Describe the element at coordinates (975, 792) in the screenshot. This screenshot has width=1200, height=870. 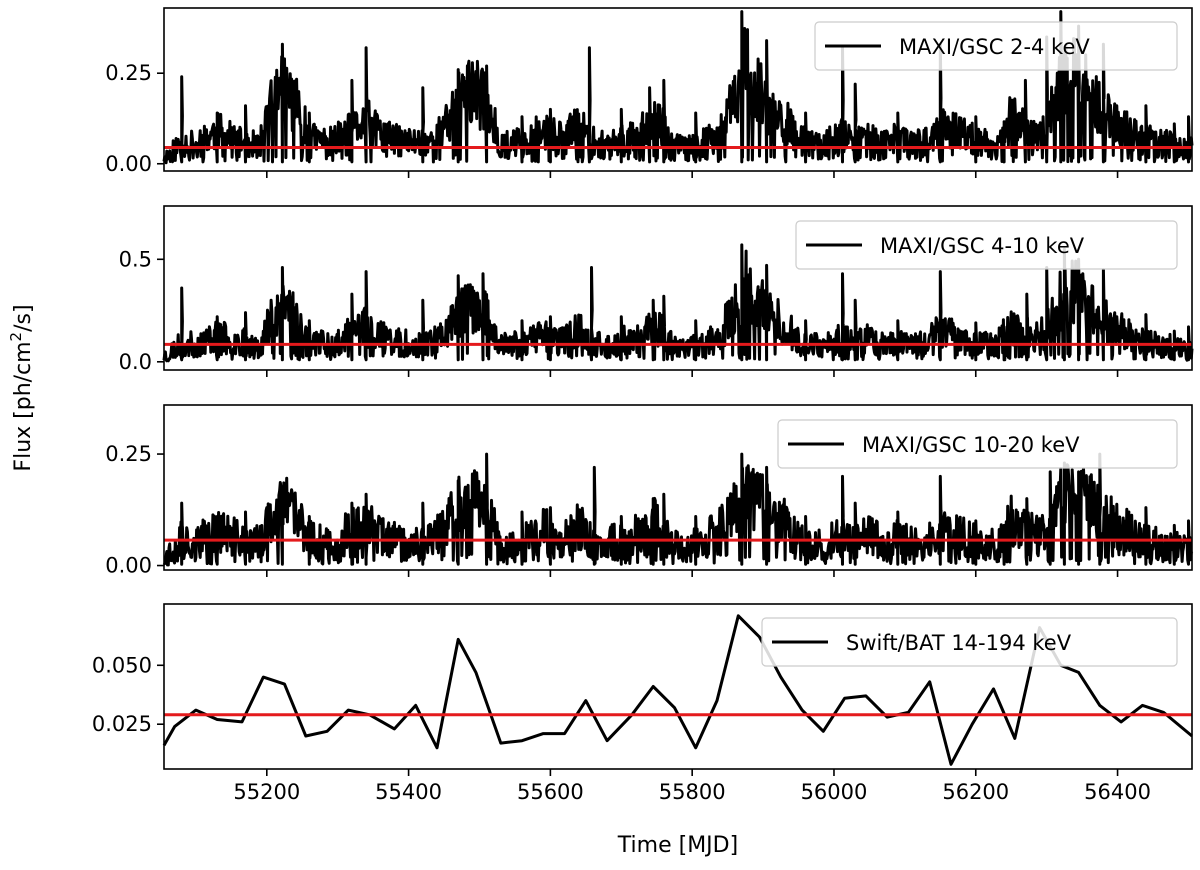
I see `x-tick-label: 56200` at that location.